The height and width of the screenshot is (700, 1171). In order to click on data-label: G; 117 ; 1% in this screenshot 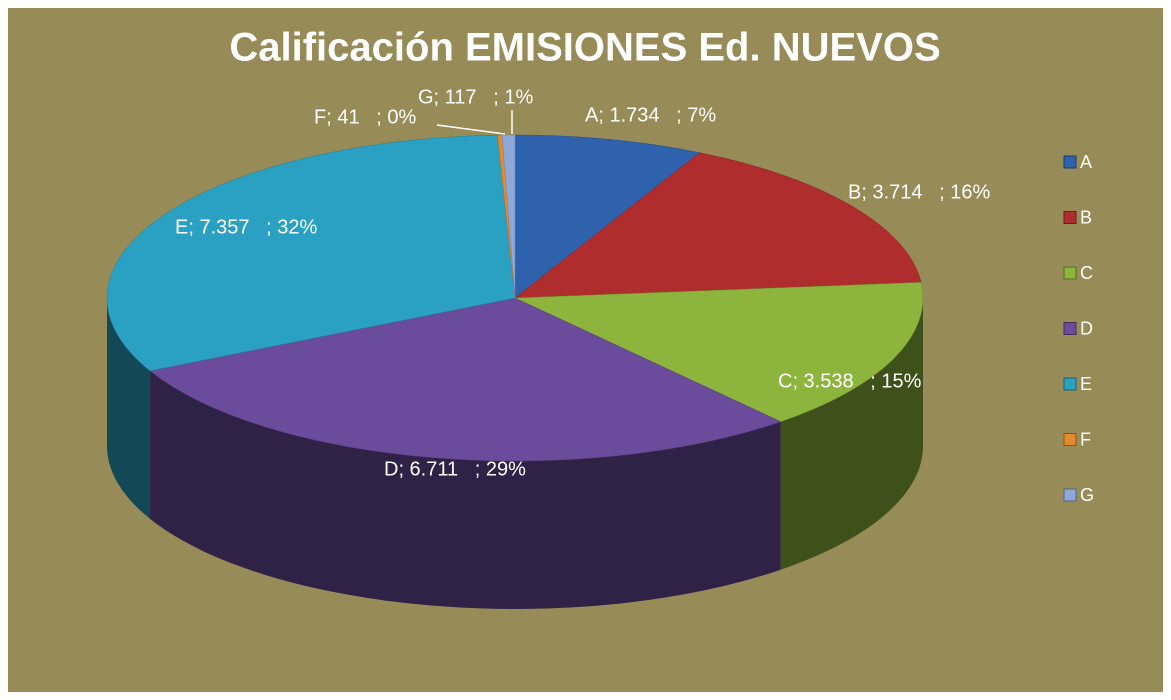, I will do `click(475, 97)`.